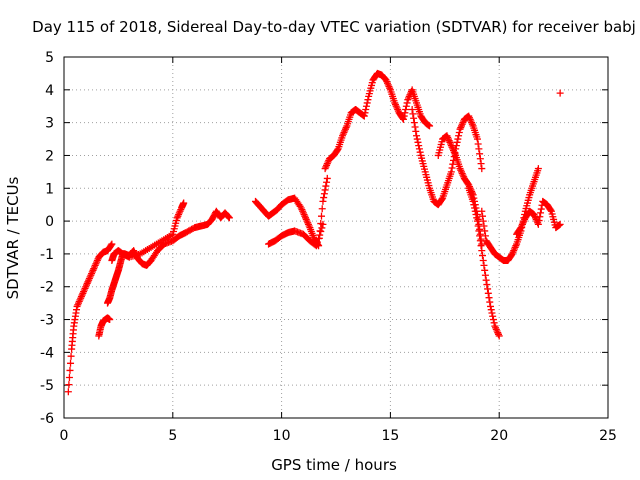  I want to click on series-arc4, so click(148, 231).